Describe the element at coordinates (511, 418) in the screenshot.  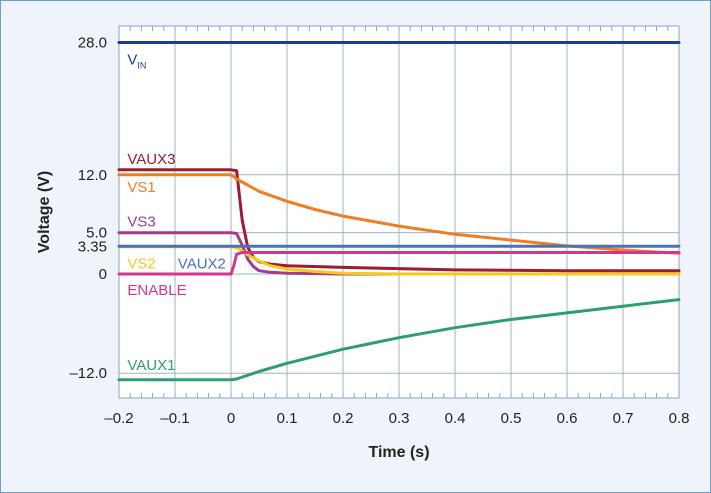
I see `x-tick-label: 0.5` at that location.